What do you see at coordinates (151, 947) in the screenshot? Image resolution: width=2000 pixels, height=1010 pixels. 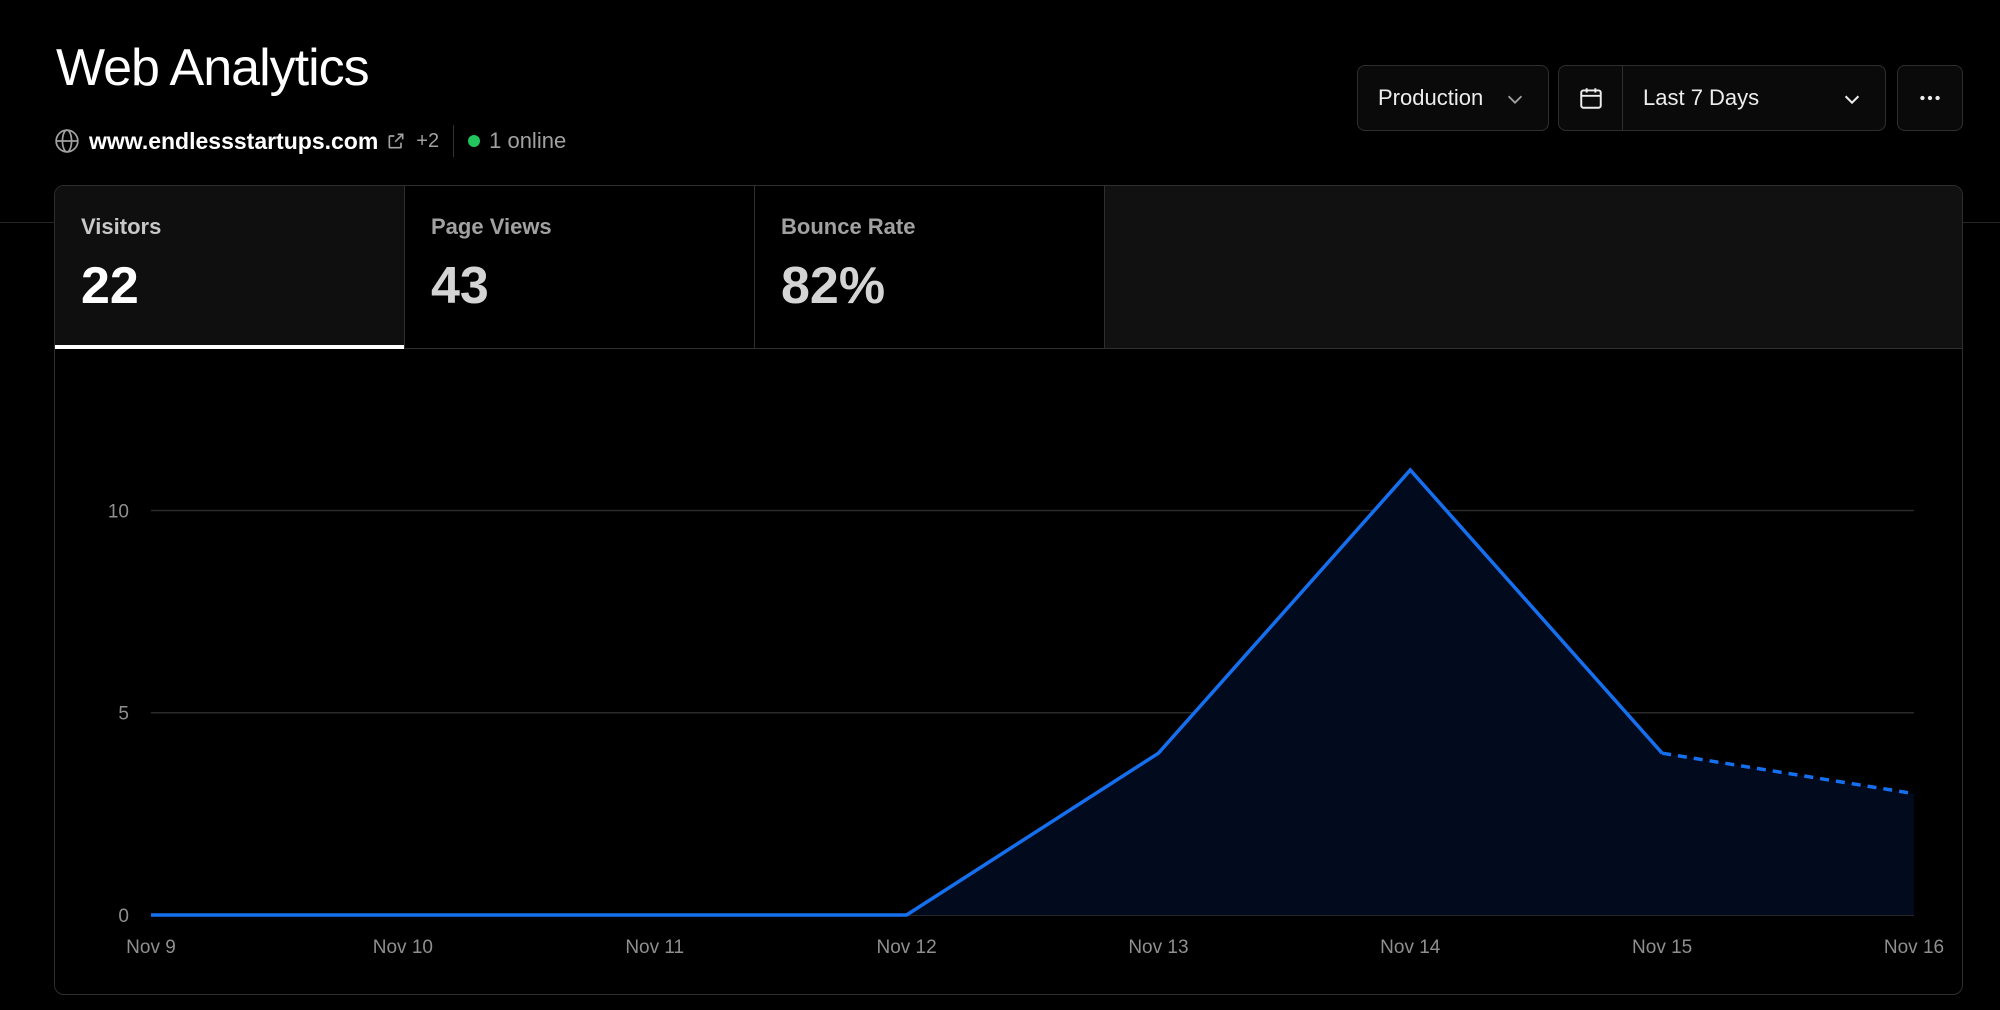 I see `x-tick-label: Nov 9` at bounding box center [151, 947].